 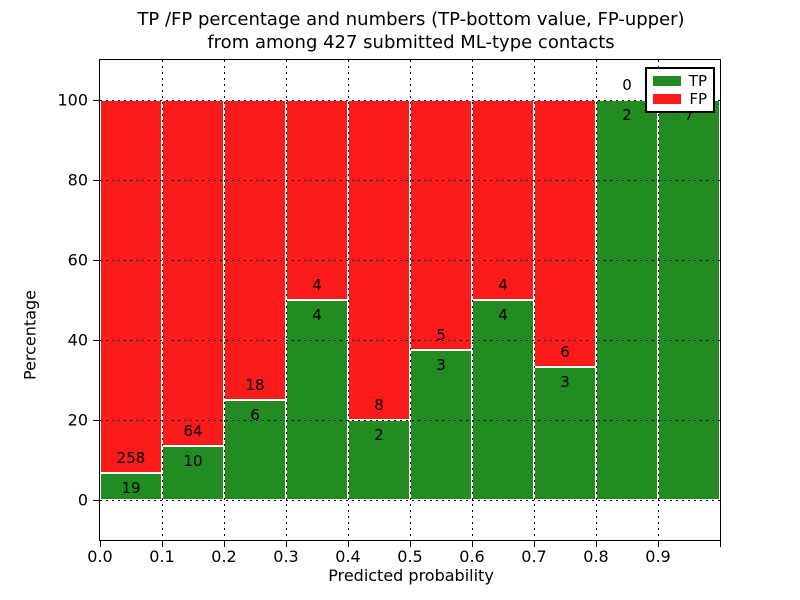 I want to click on y-axis-label: Percentage, so click(x=30, y=335).